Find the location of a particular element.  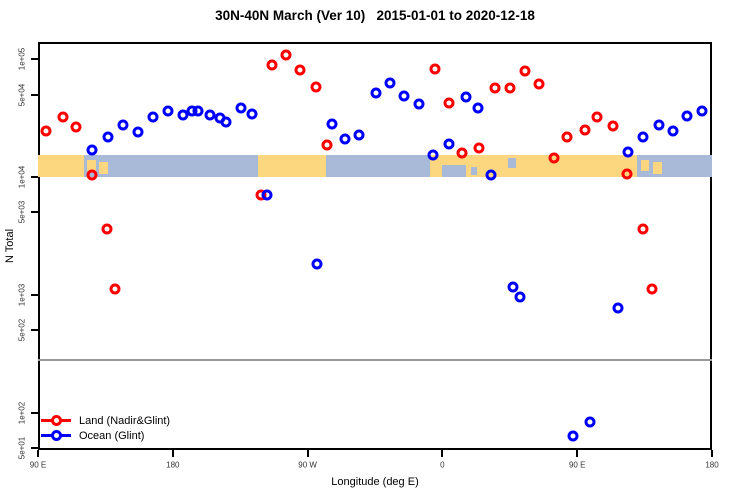

y-tick-label: 1e+04 is located at coordinates (22, 177).